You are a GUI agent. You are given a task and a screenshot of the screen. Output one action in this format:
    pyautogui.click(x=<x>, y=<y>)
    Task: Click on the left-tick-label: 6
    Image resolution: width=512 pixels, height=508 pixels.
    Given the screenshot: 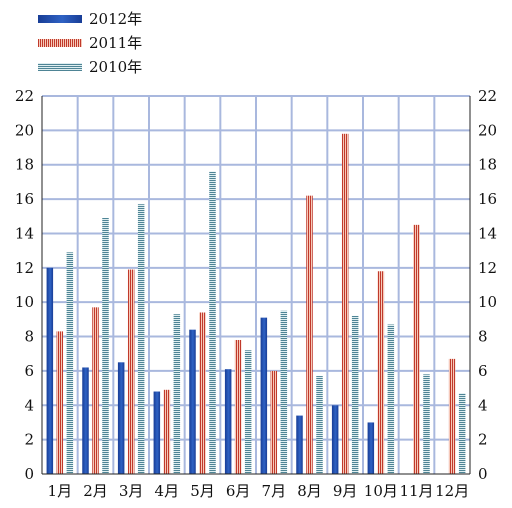 What is the action you would take?
    pyautogui.click(x=29, y=371)
    